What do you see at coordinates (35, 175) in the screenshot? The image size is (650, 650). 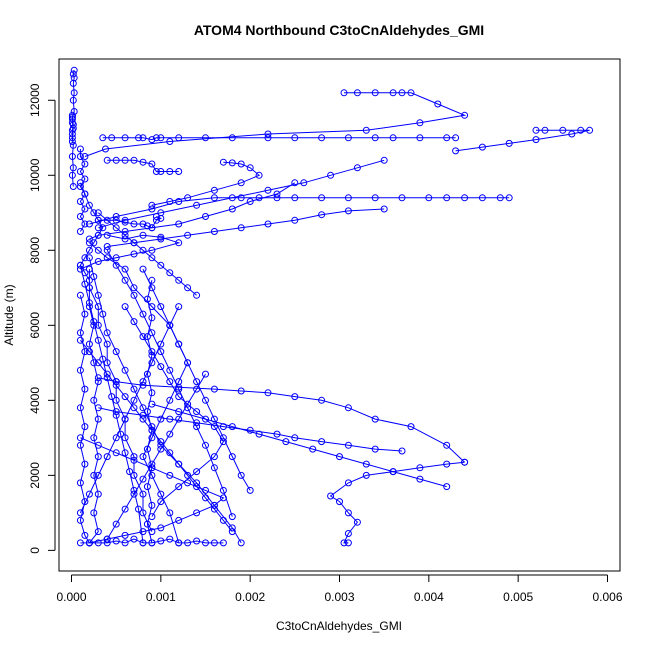 I see `y-tick-label: 10000` at bounding box center [35, 175].